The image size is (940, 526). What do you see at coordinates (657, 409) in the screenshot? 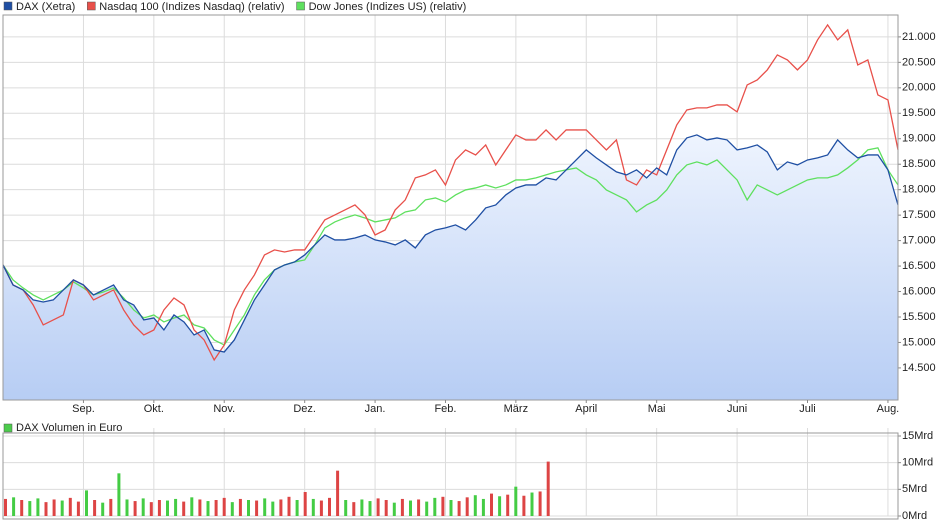
I see `x-tick-label: Mai` at bounding box center [657, 409].